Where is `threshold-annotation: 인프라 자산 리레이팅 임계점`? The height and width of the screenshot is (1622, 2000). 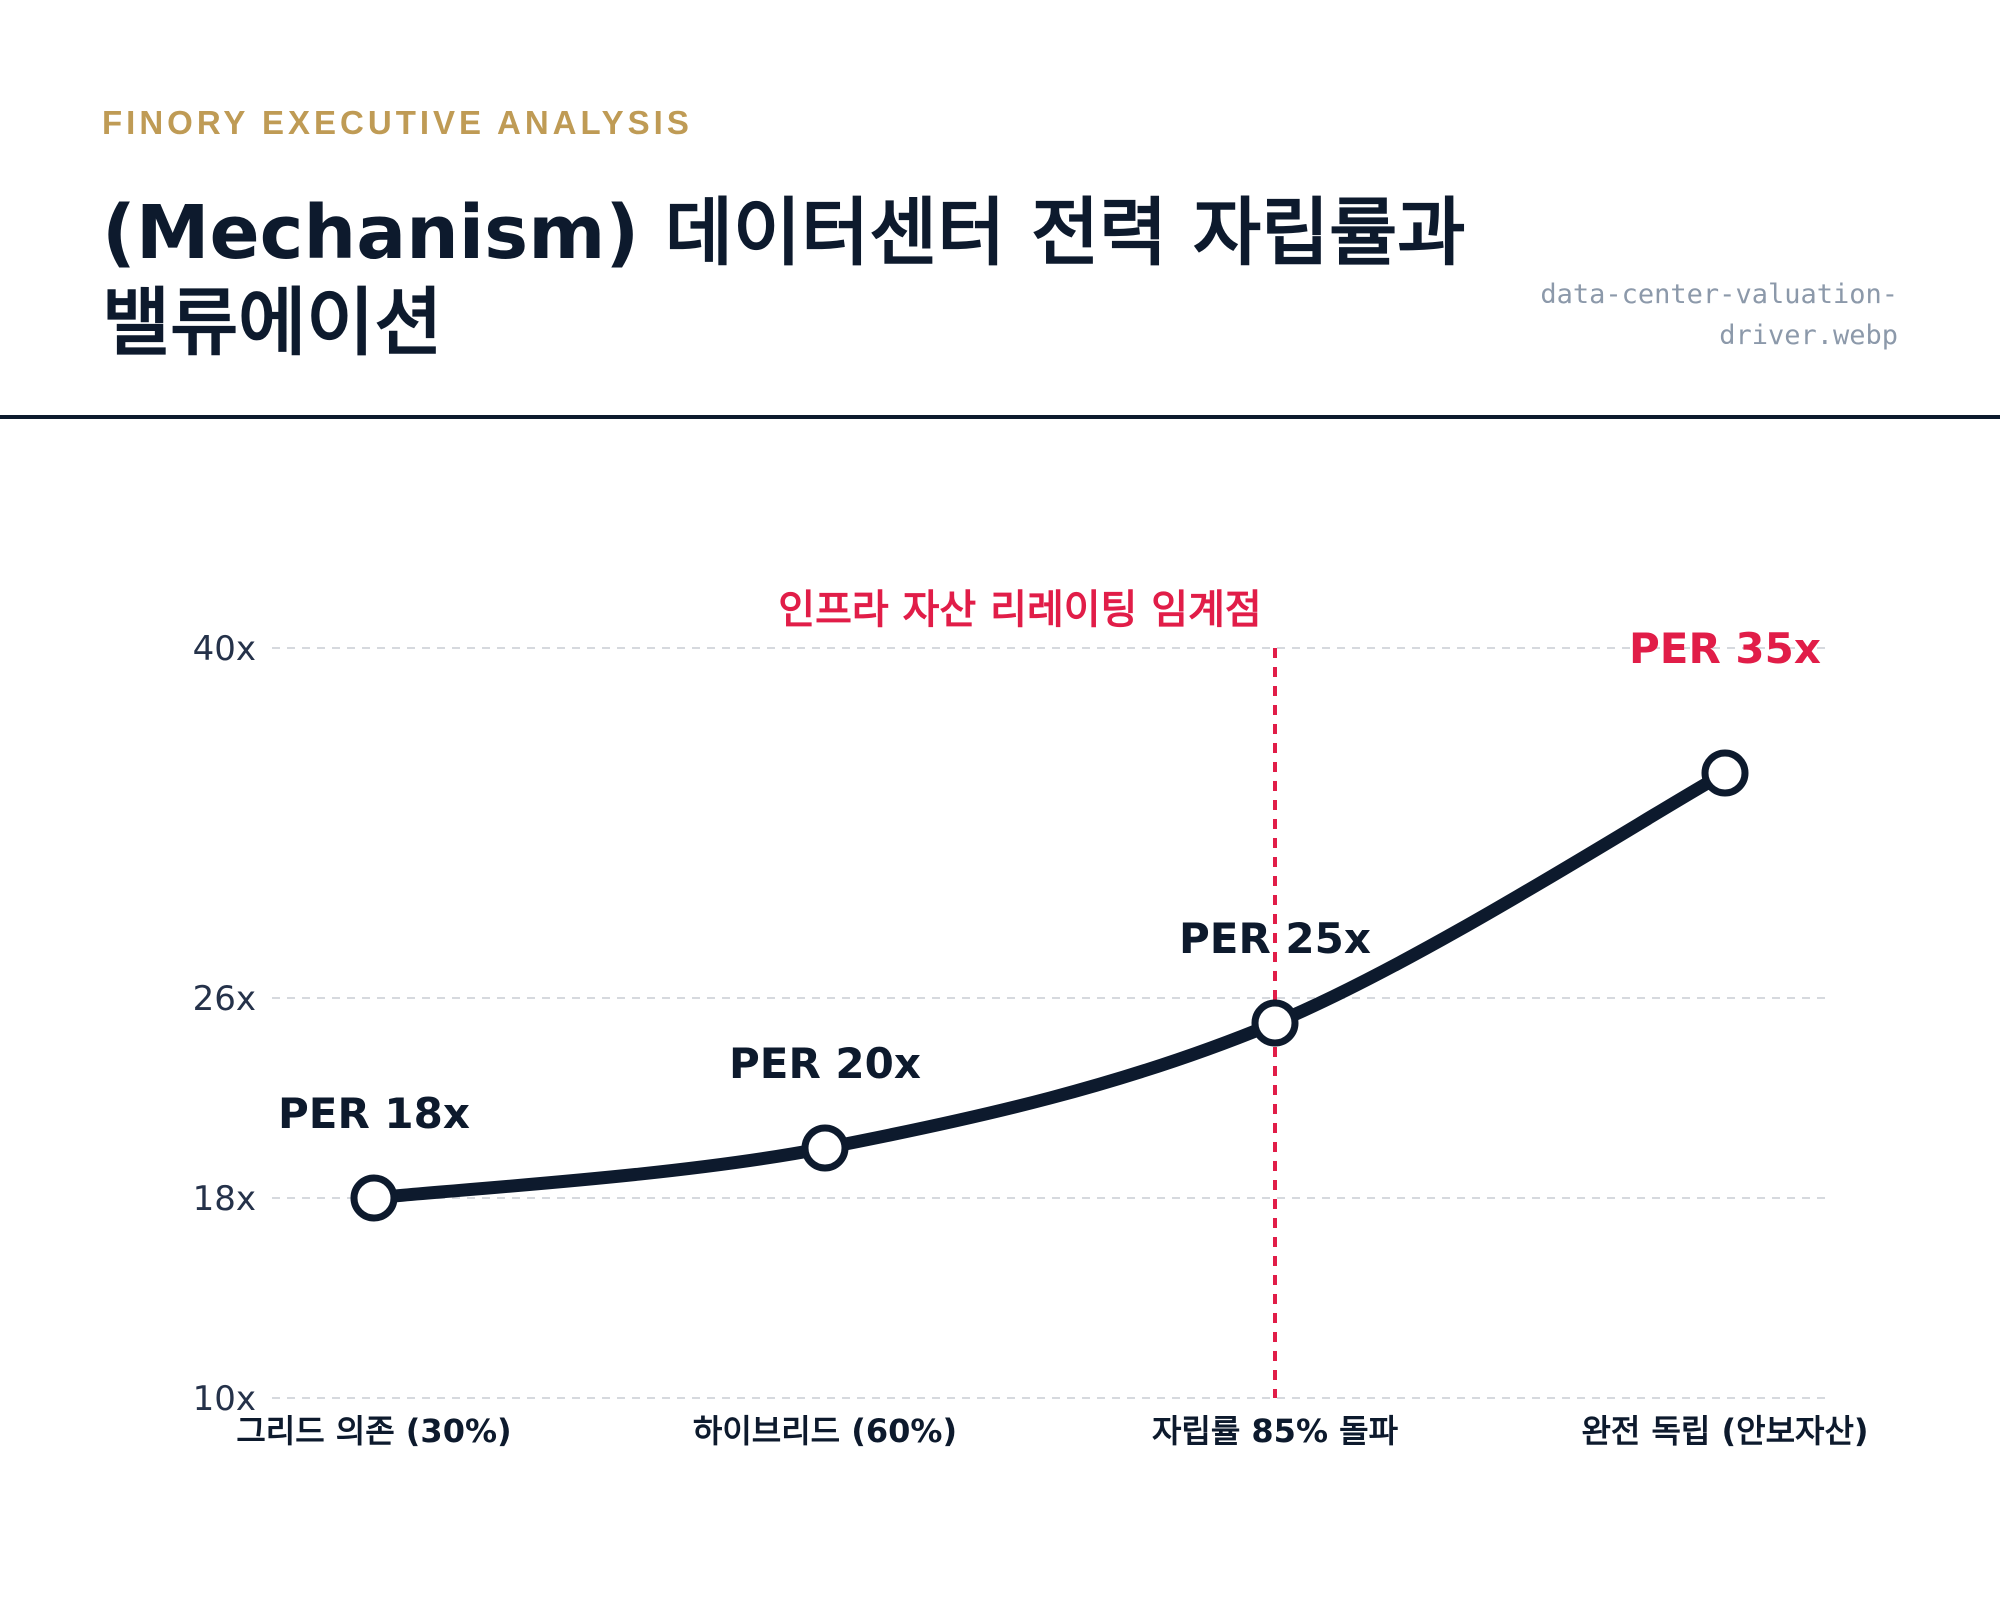
threshold-annotation: 인프라 자산 리레이팅 임계점 is located at coordinates (1027, 992).